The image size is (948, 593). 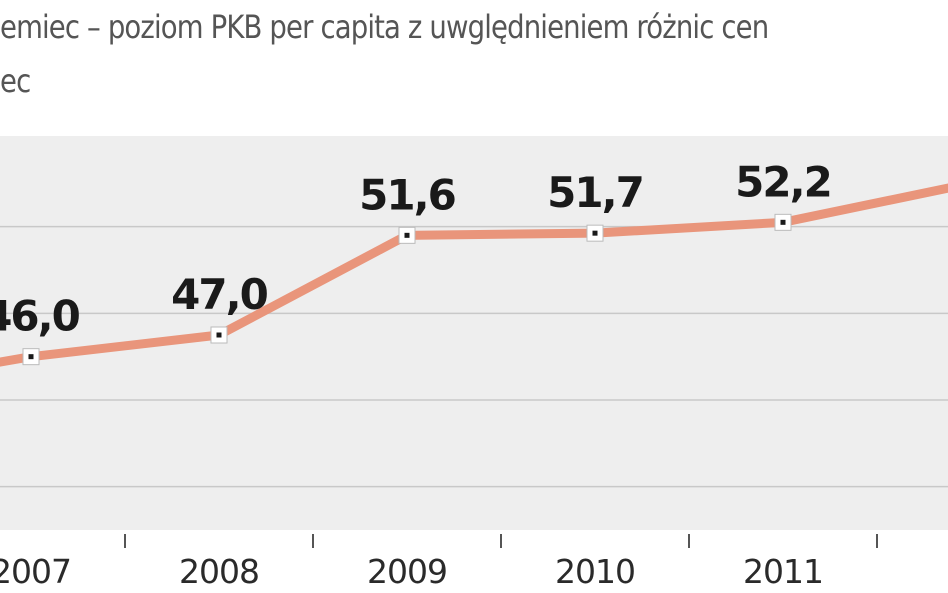 I want to click on data-label: 52,2, so click(x=783, y=181).